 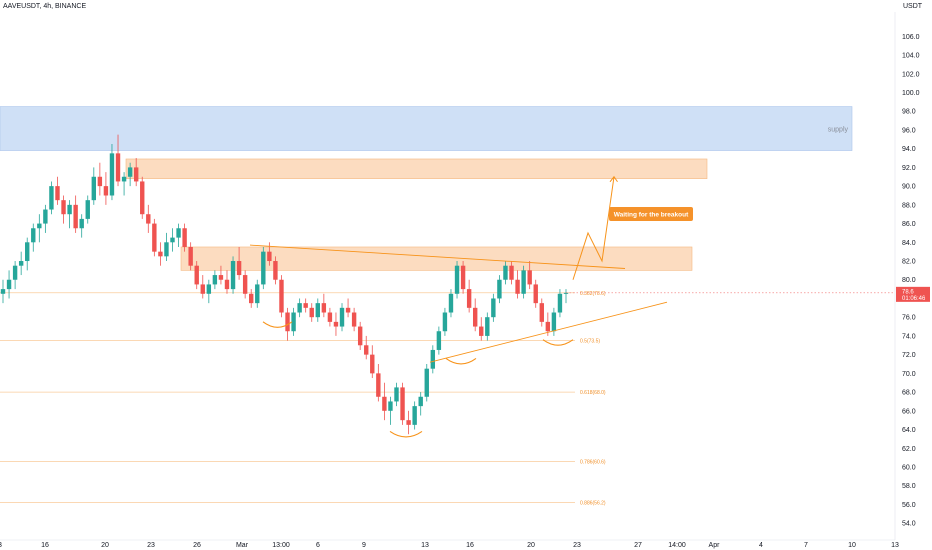 I want to click on y-tick-25: 104.0, so click(x=911, y=56).